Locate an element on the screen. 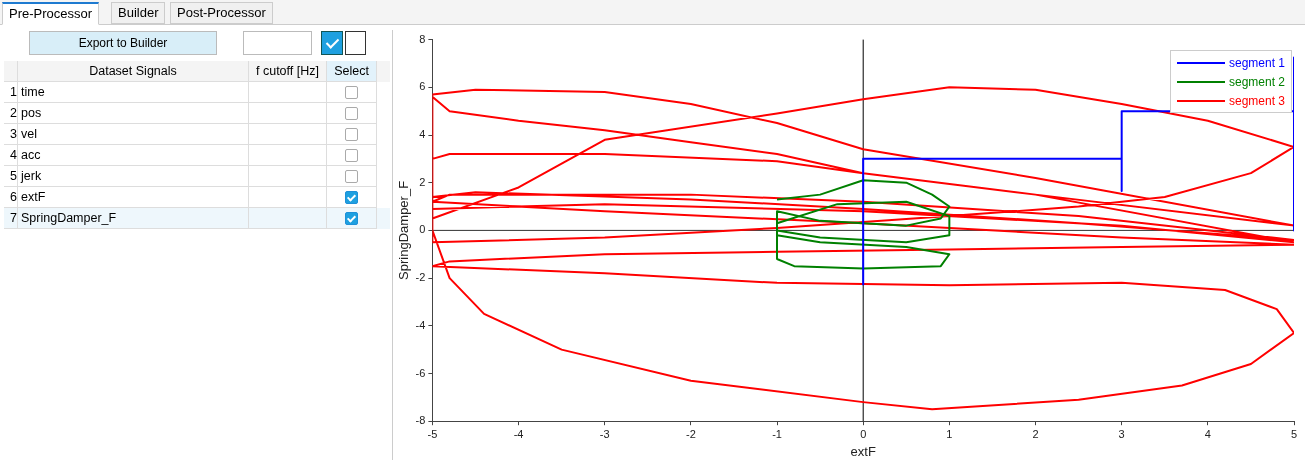  x-tick-label: 0 is located at coordinates (863, 433).